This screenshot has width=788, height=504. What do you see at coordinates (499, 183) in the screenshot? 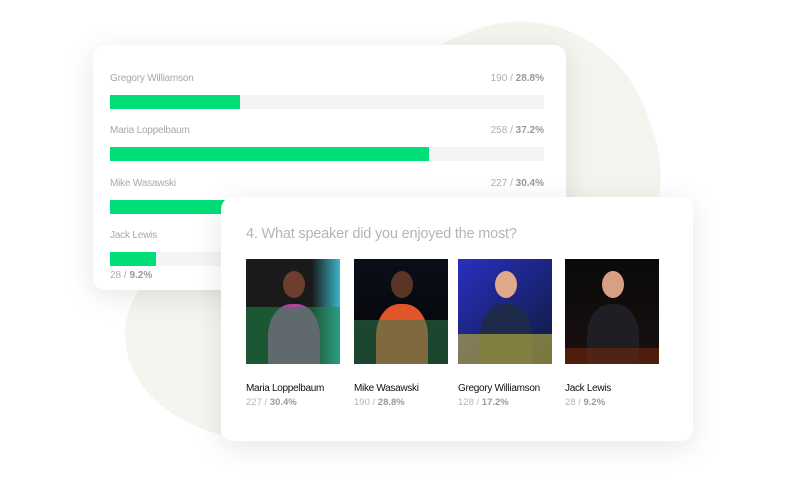
I see `result-count: 227` at bounding box center [499, 183].